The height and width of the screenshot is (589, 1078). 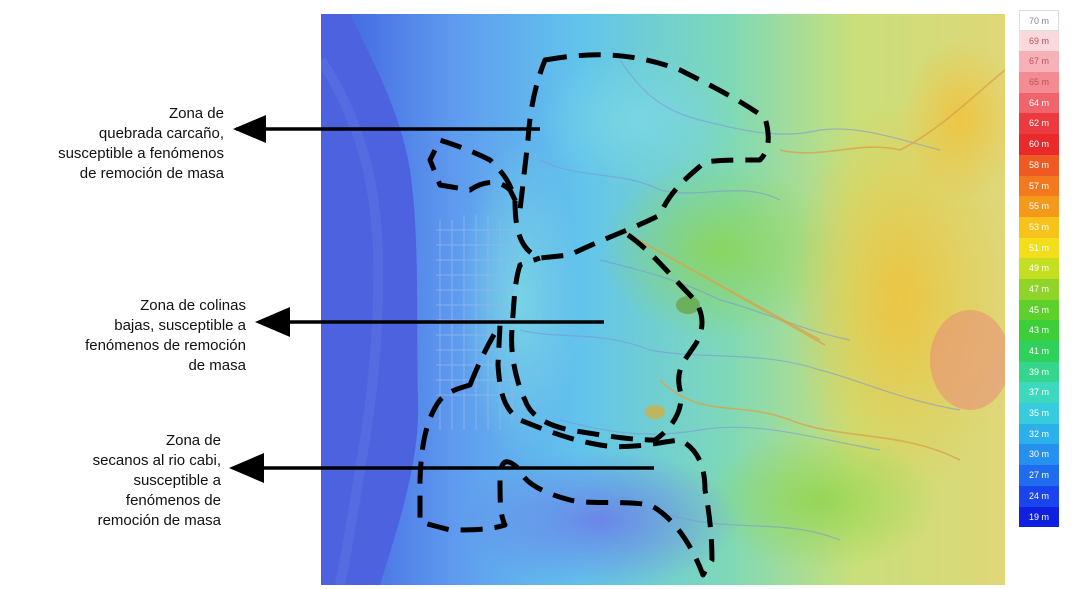 What do you see at coordinates (1039, 227) in the screenshot?
I see `legend-entry: 53 m` at bounding box center [1039, 227].